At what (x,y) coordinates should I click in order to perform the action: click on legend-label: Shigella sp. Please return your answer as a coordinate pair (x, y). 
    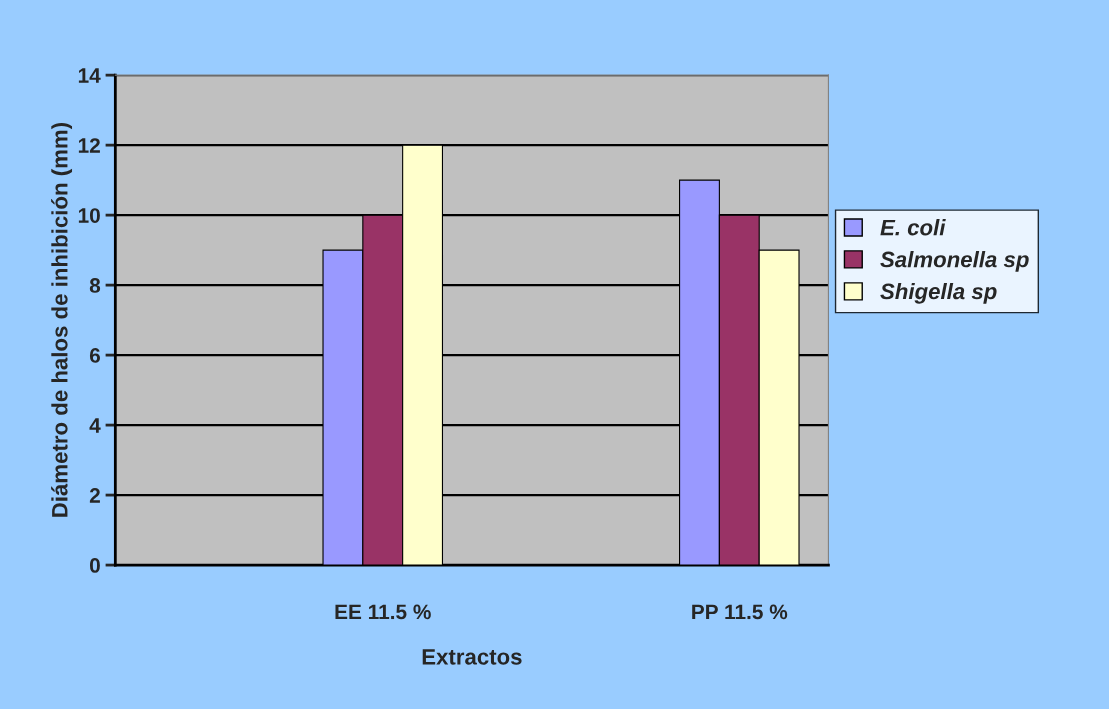
    Looking at the image, I should click on (938, 293).